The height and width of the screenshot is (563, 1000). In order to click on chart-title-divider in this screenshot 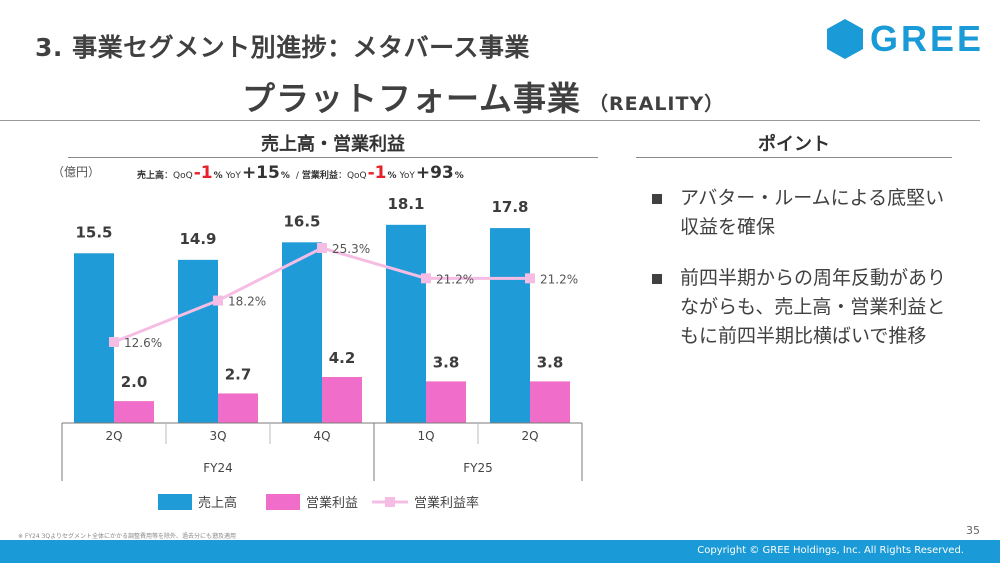, I will do `click(333, 157)`.